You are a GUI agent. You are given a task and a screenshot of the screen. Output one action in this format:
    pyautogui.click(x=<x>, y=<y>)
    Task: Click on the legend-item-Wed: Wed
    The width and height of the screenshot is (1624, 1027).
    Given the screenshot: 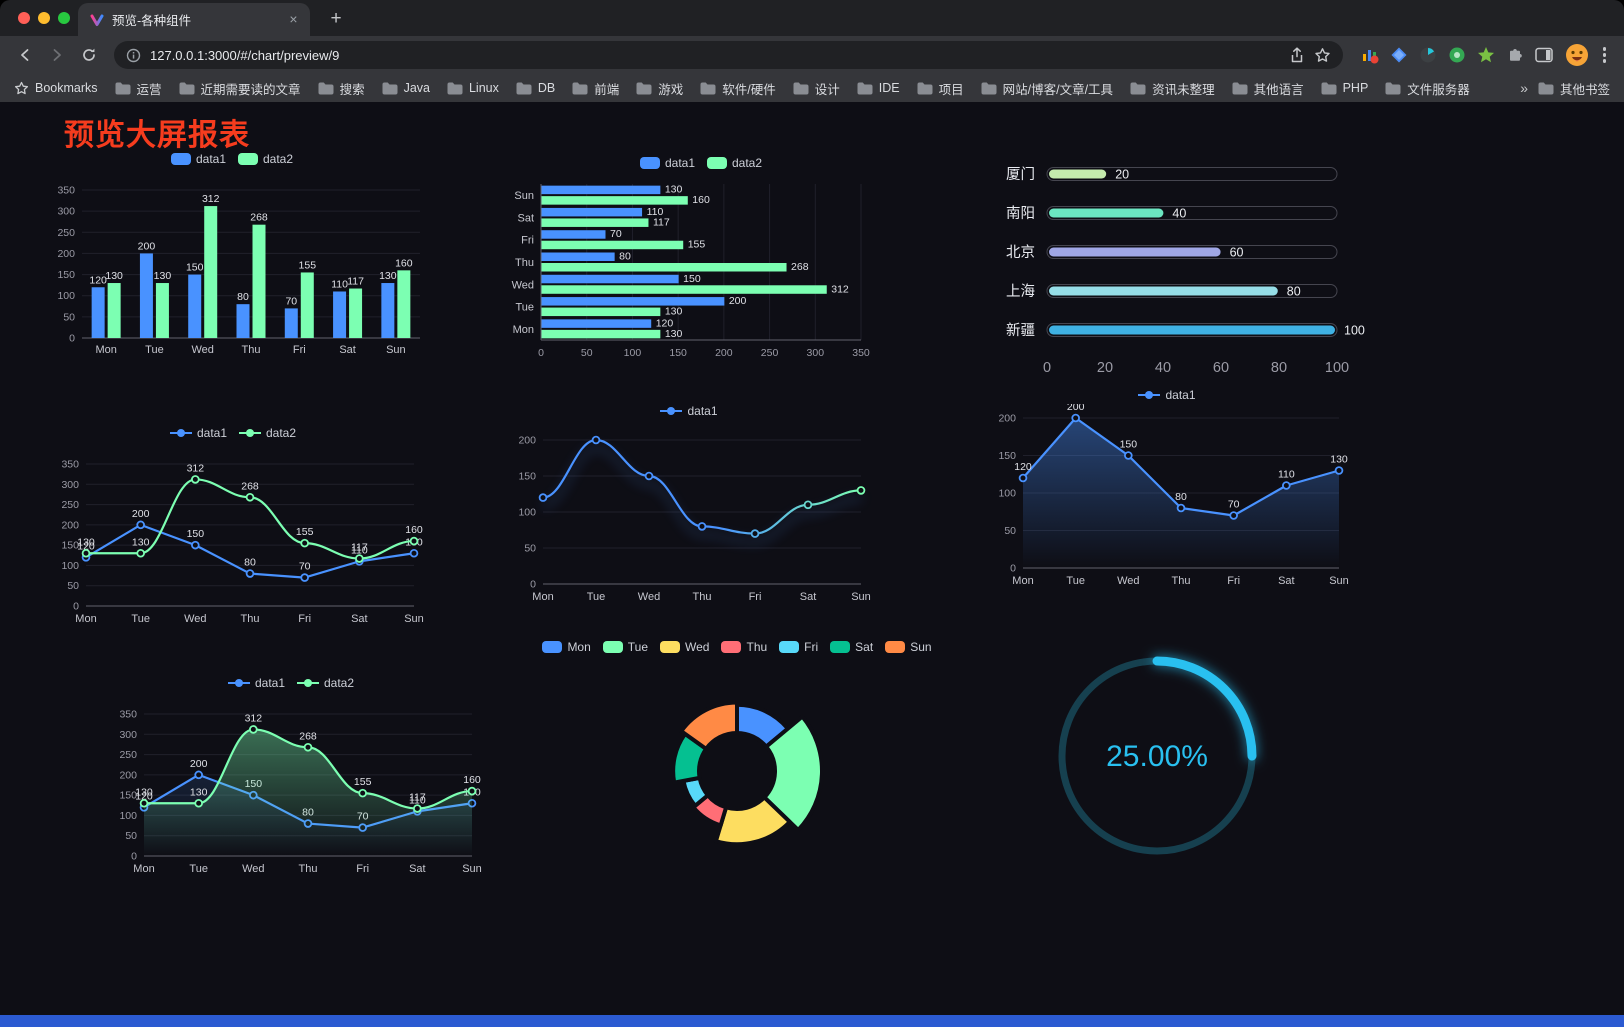 What is the action you would take?
    pyautogui.click(x=684, y=647)
    